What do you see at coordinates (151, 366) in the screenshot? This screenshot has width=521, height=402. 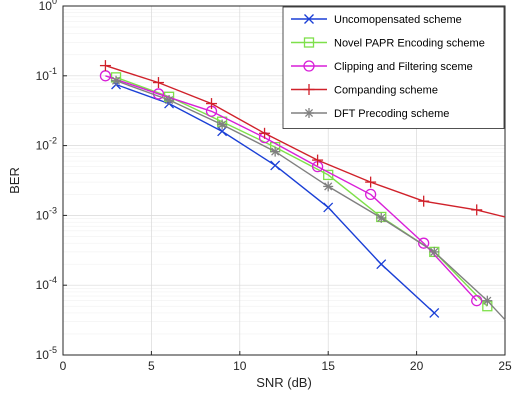 I see `x-tick-label: 5` at bounding box center [151, 366].